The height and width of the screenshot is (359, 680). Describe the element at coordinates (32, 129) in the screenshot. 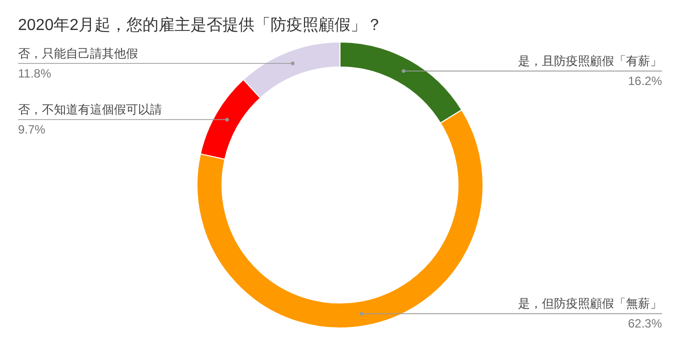

I see `data-label: 9.7%` at that location.